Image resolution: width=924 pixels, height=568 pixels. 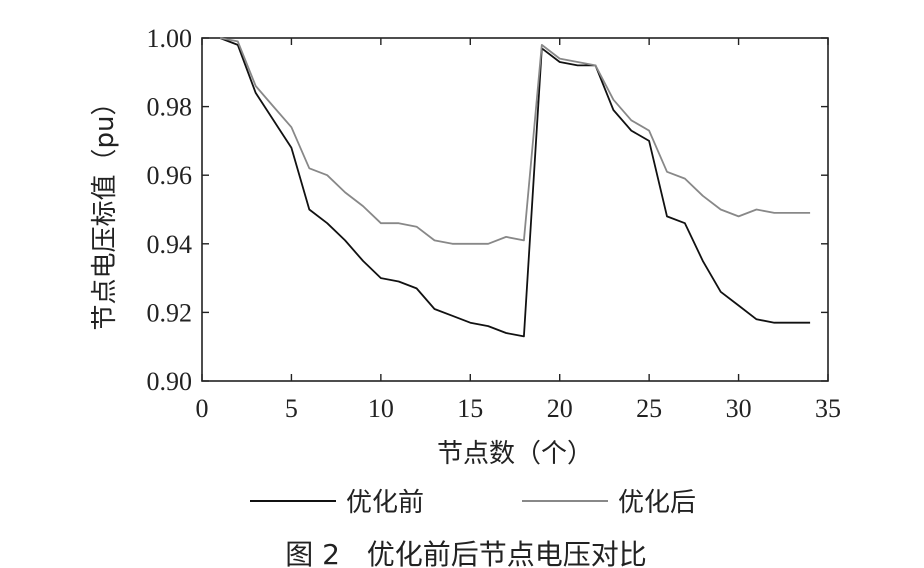 What do you see at coordinates (470, 408) in the screenshot?
I see `x-tick-label: 15` at bounding box center [470, 408].